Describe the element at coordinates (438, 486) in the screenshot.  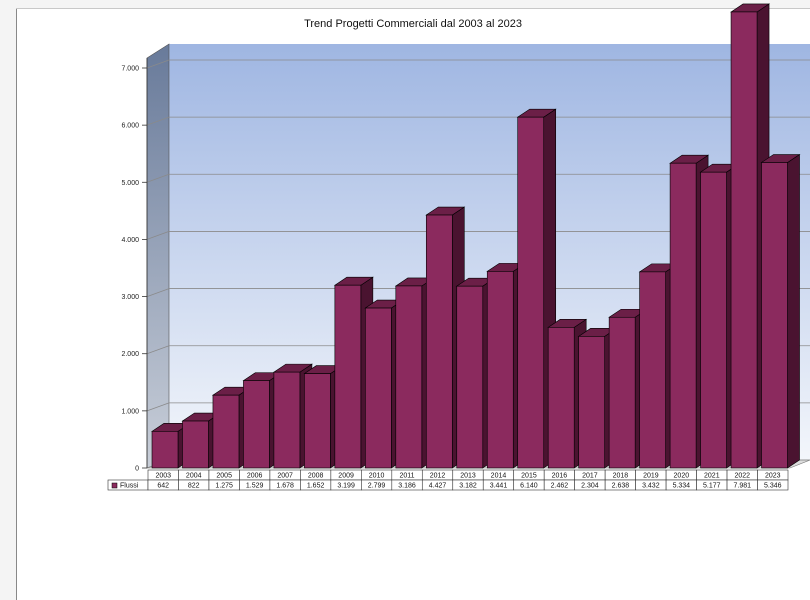
I see `data-label: 4.427` at that location.